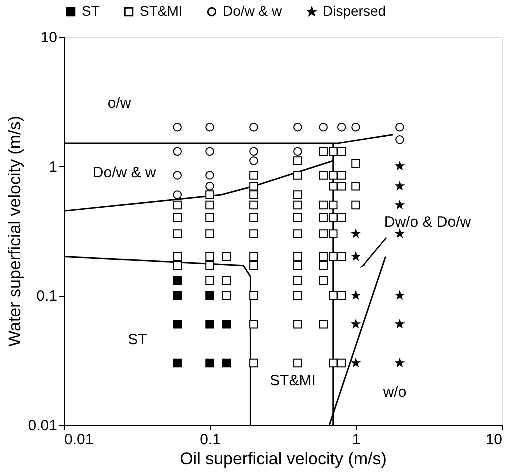 Image resolution: width=508 pixels, height=472 pixels. What do you see at coordinates (79, 440) in the screenshot?
I see `x-tick-label: 0.01` at bounding box center [79, 440].